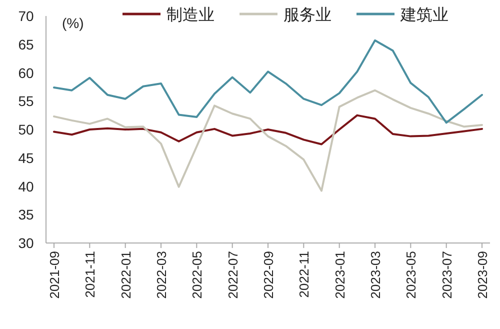 The height and width of the screenshot is (329, 500). What do you see at coordinates (26, 72) in the screenshot?
I see `y-tick-label: 60` at bounding box center [26, 72].